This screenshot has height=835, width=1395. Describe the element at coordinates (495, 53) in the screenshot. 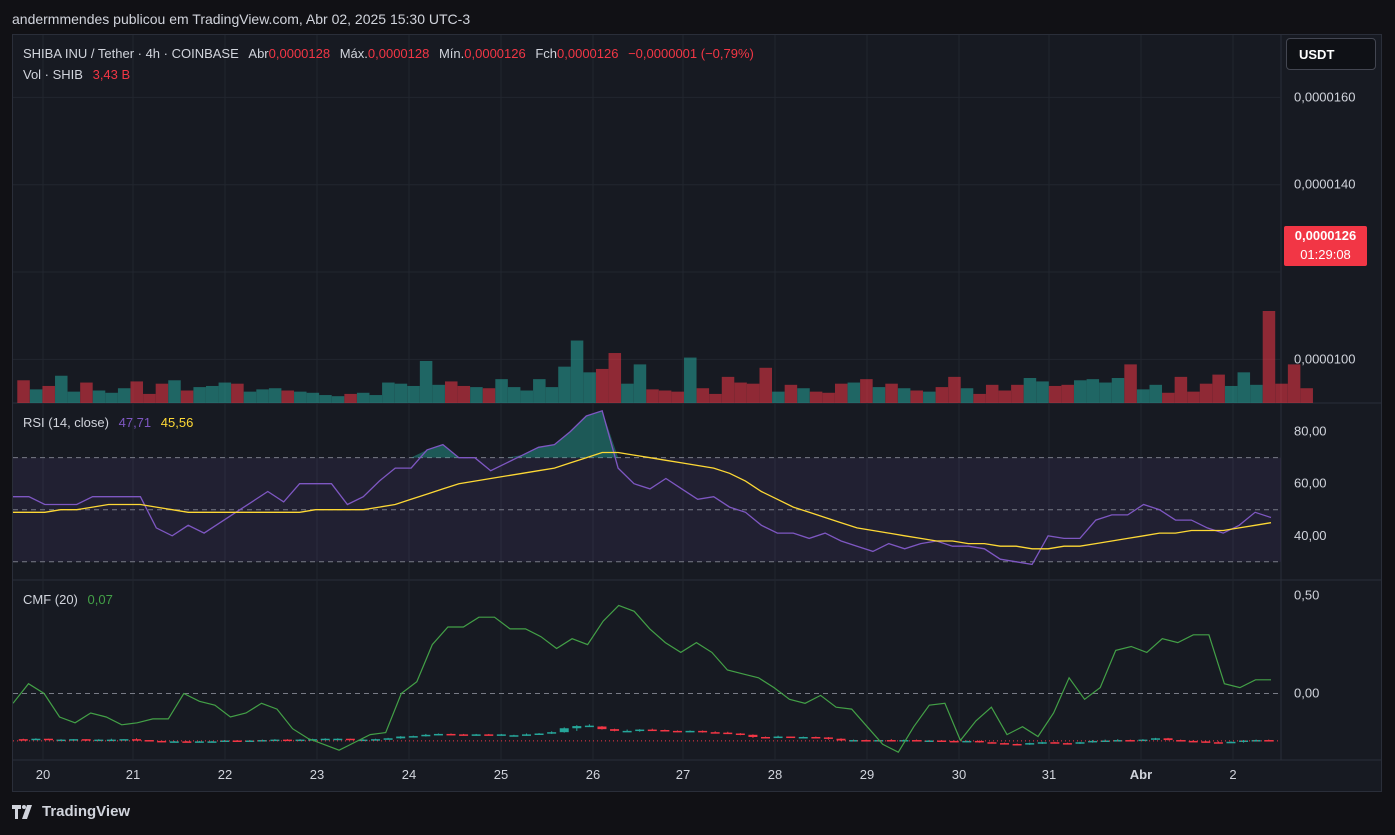

I see `low-value: 0,0000126` at that location.